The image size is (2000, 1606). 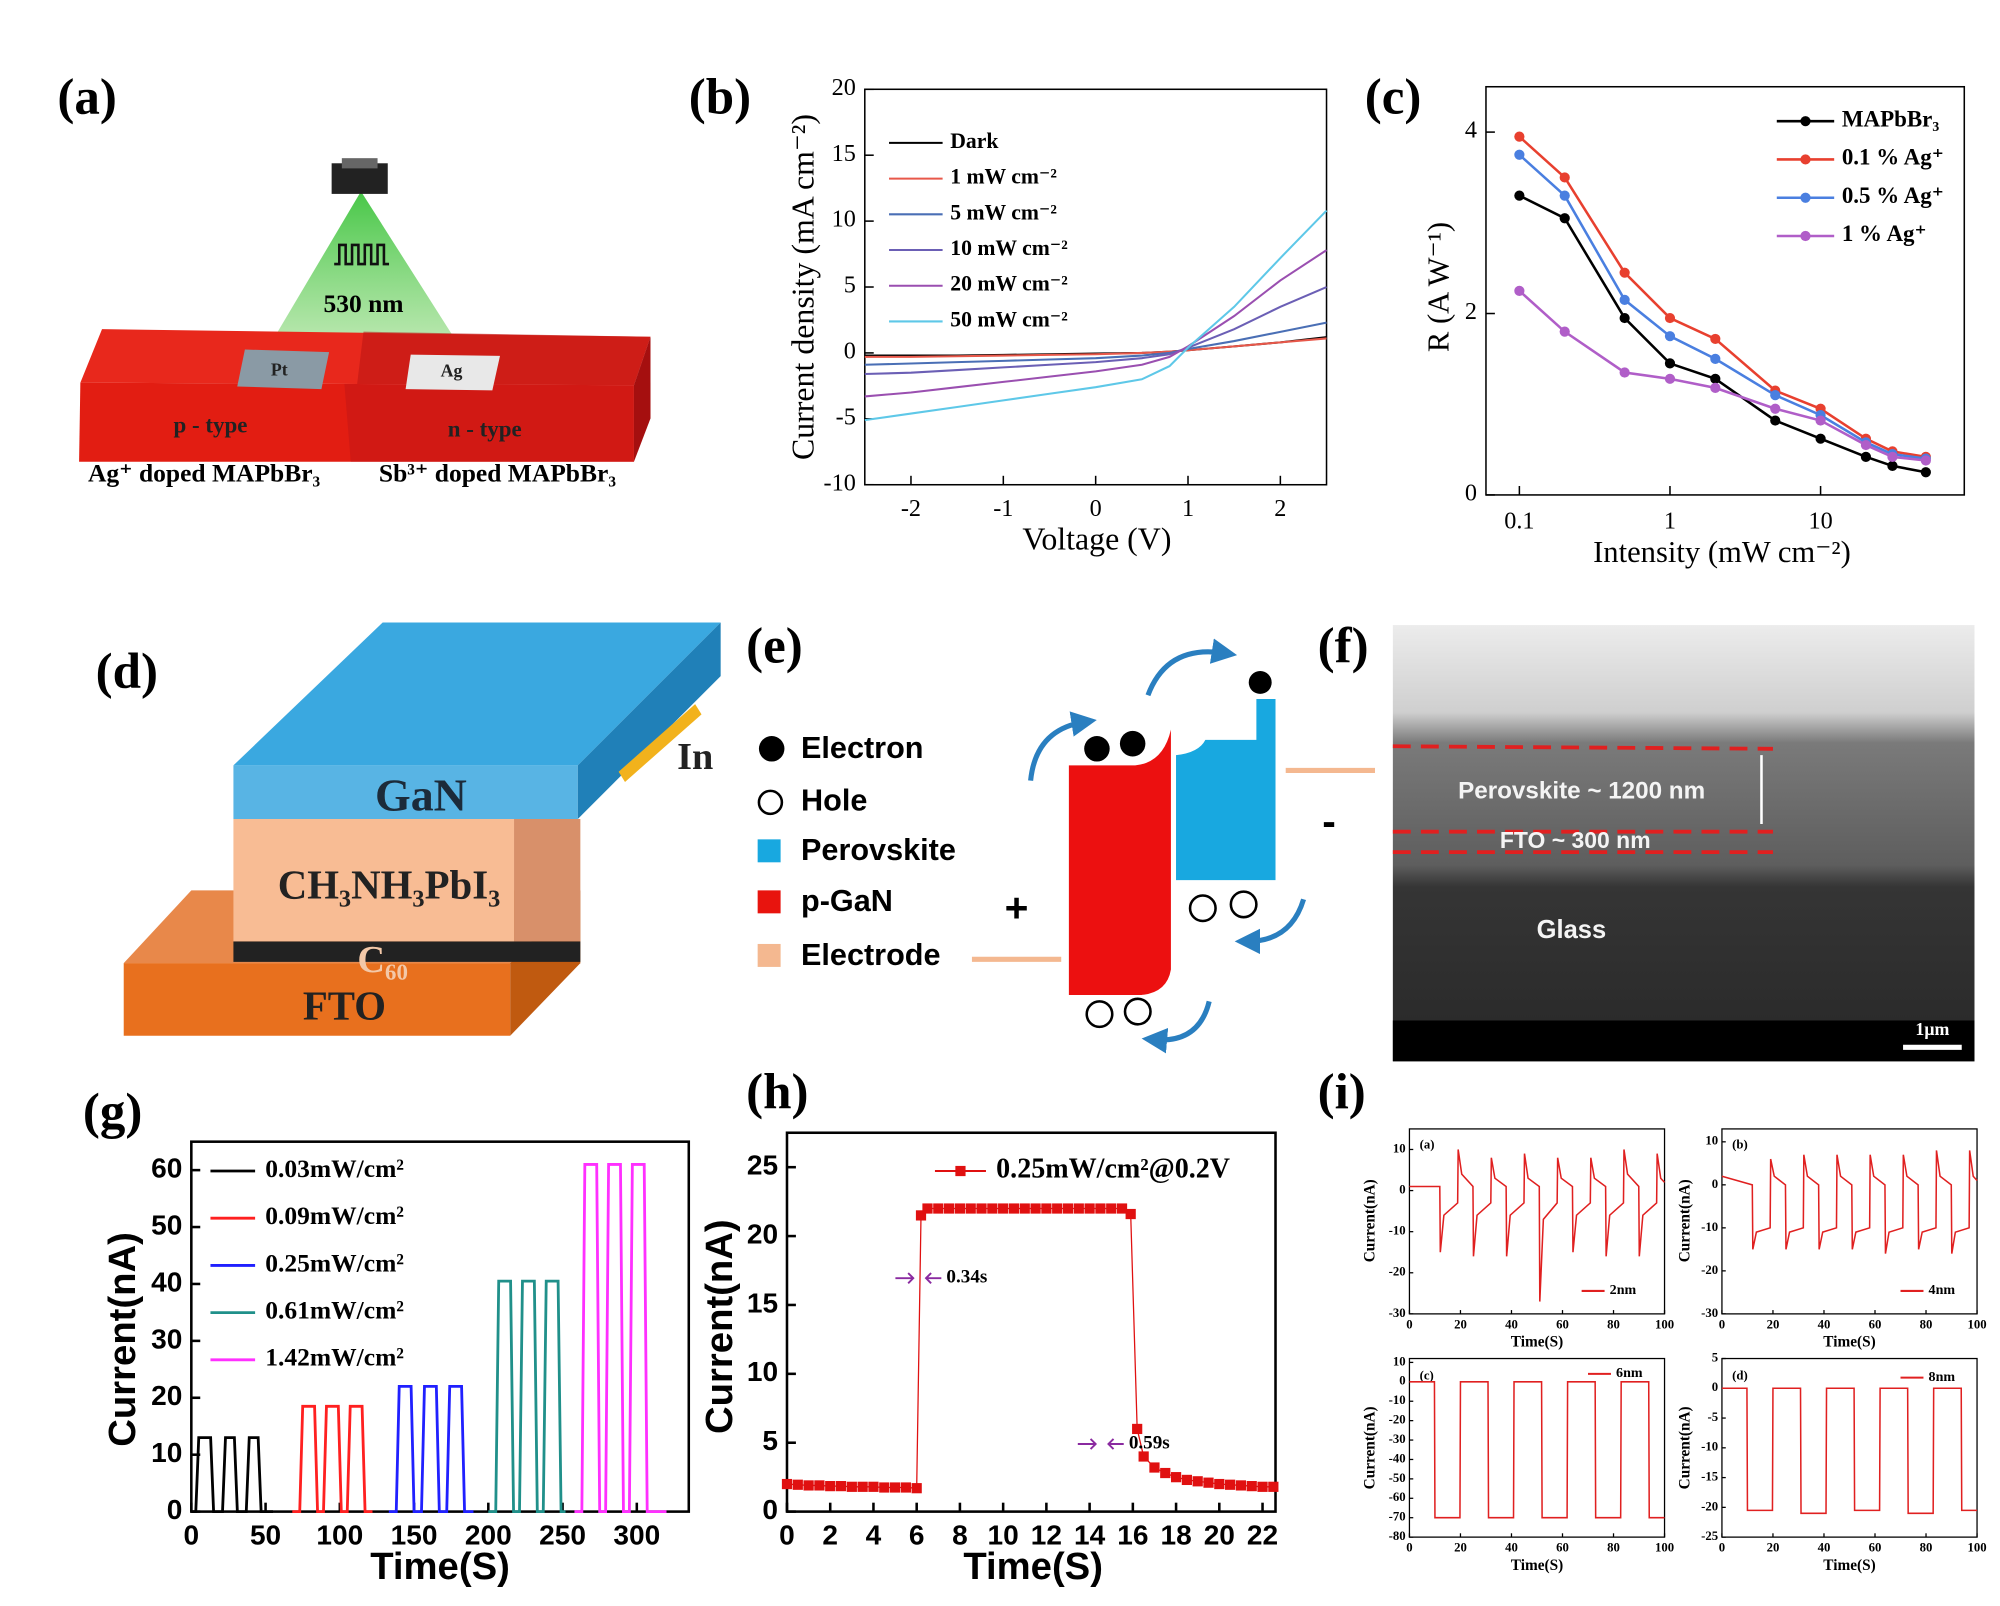 I want to click on gan-side, so click(x=649, y=720).